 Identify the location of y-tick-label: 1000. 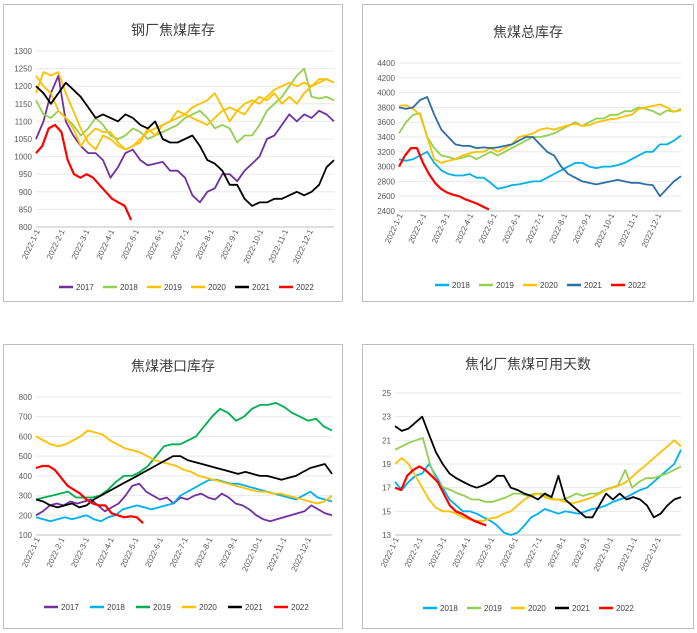
(23, 157).